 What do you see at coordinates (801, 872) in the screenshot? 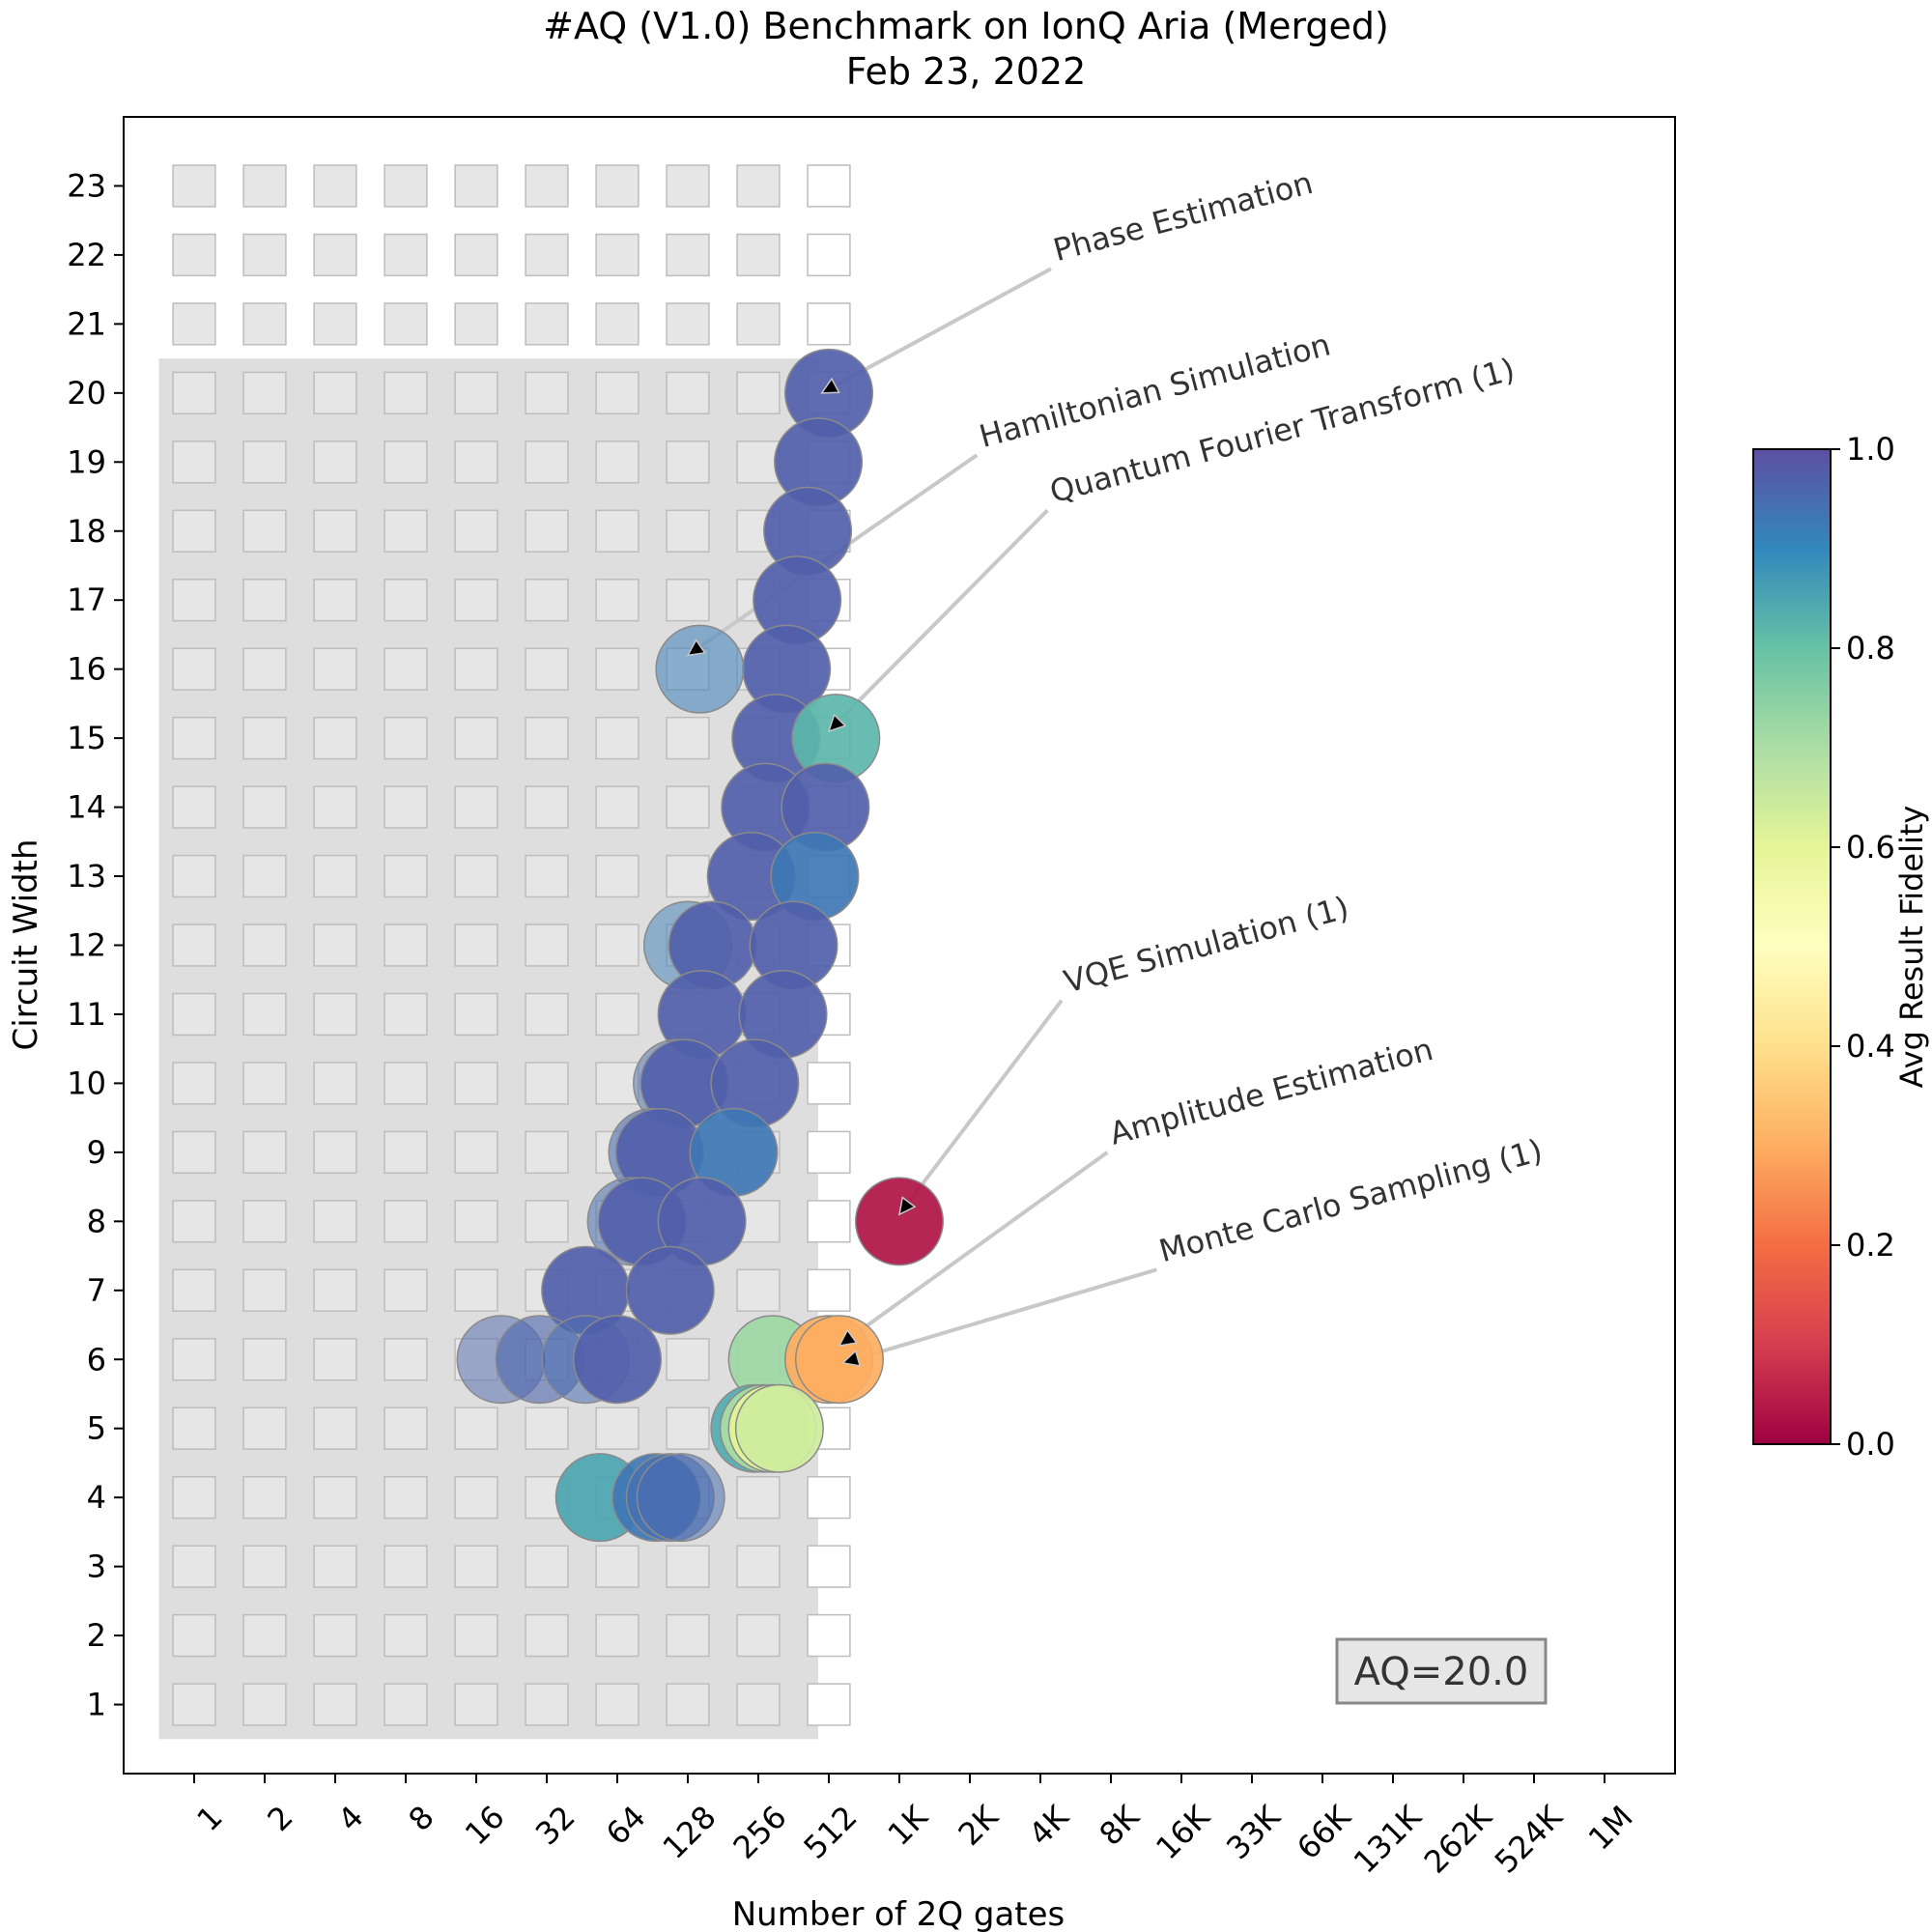
I see `annotation-arrowheads` at bounding box center [801, 872].